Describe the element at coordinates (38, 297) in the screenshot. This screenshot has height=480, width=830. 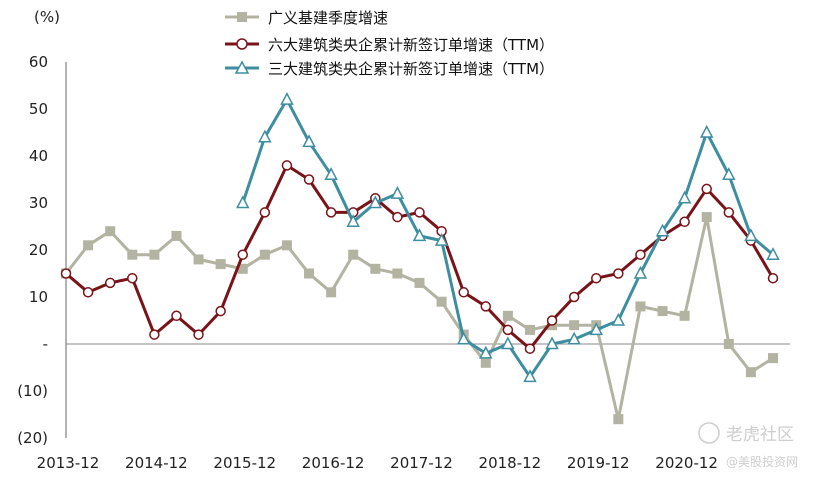
I see `y-tick-label: 10` at that location.